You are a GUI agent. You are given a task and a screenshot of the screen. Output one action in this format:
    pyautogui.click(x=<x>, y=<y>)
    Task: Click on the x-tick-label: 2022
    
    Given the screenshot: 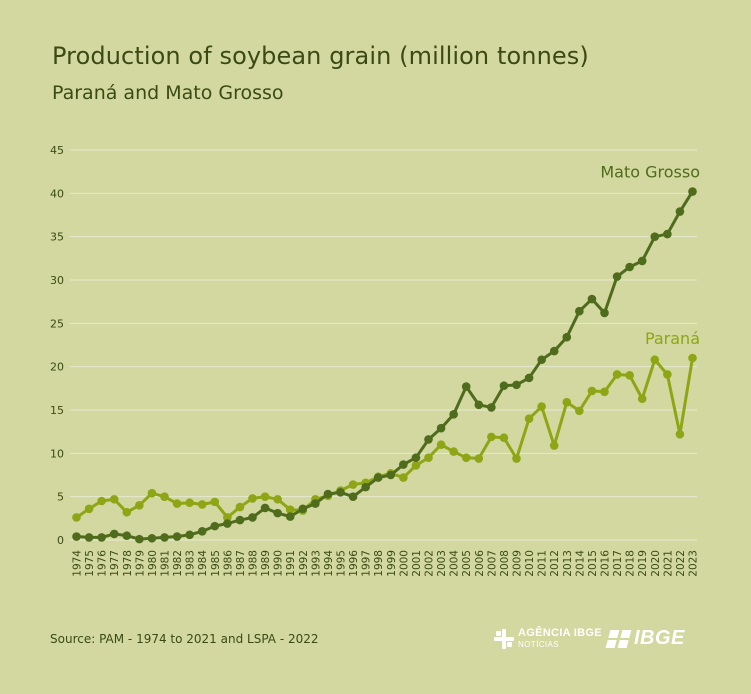 What is the action you would take?
    pyautogui.click(x=681, y=563)
    